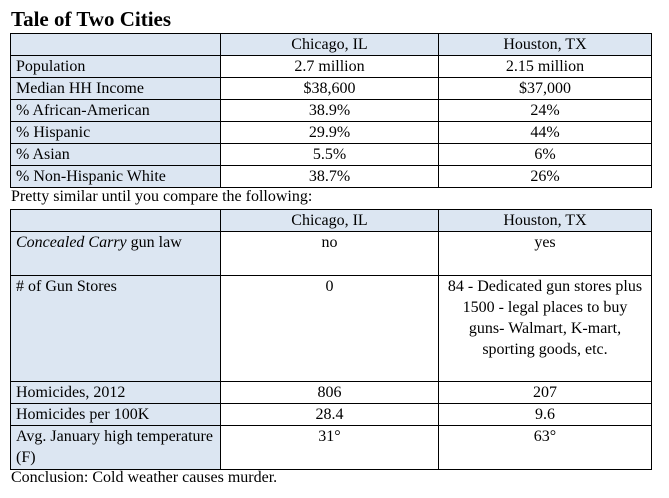 This screenshot has width=669, height=498. Describe the element at coordinates (115, 132) in the screenshot. I see `row-label: % Hispanic` at that location.